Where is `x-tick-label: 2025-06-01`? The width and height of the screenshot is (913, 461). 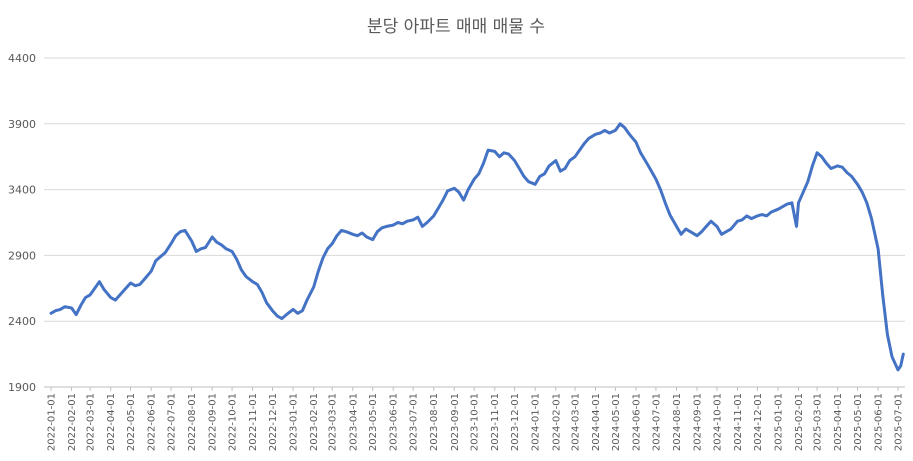 x-tick-label: 2025-06-01 is located at coordinates (879, 422).